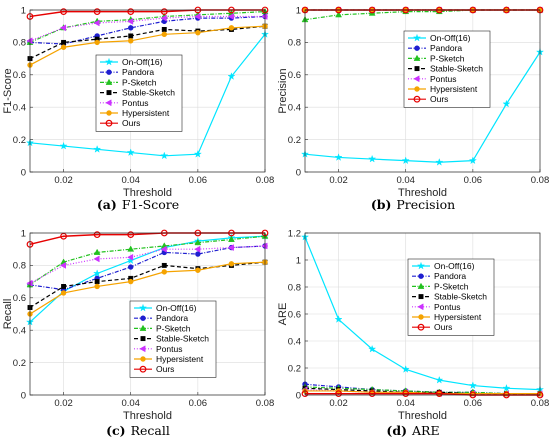  I want to click on series-line-pontus, so click(147, 28).